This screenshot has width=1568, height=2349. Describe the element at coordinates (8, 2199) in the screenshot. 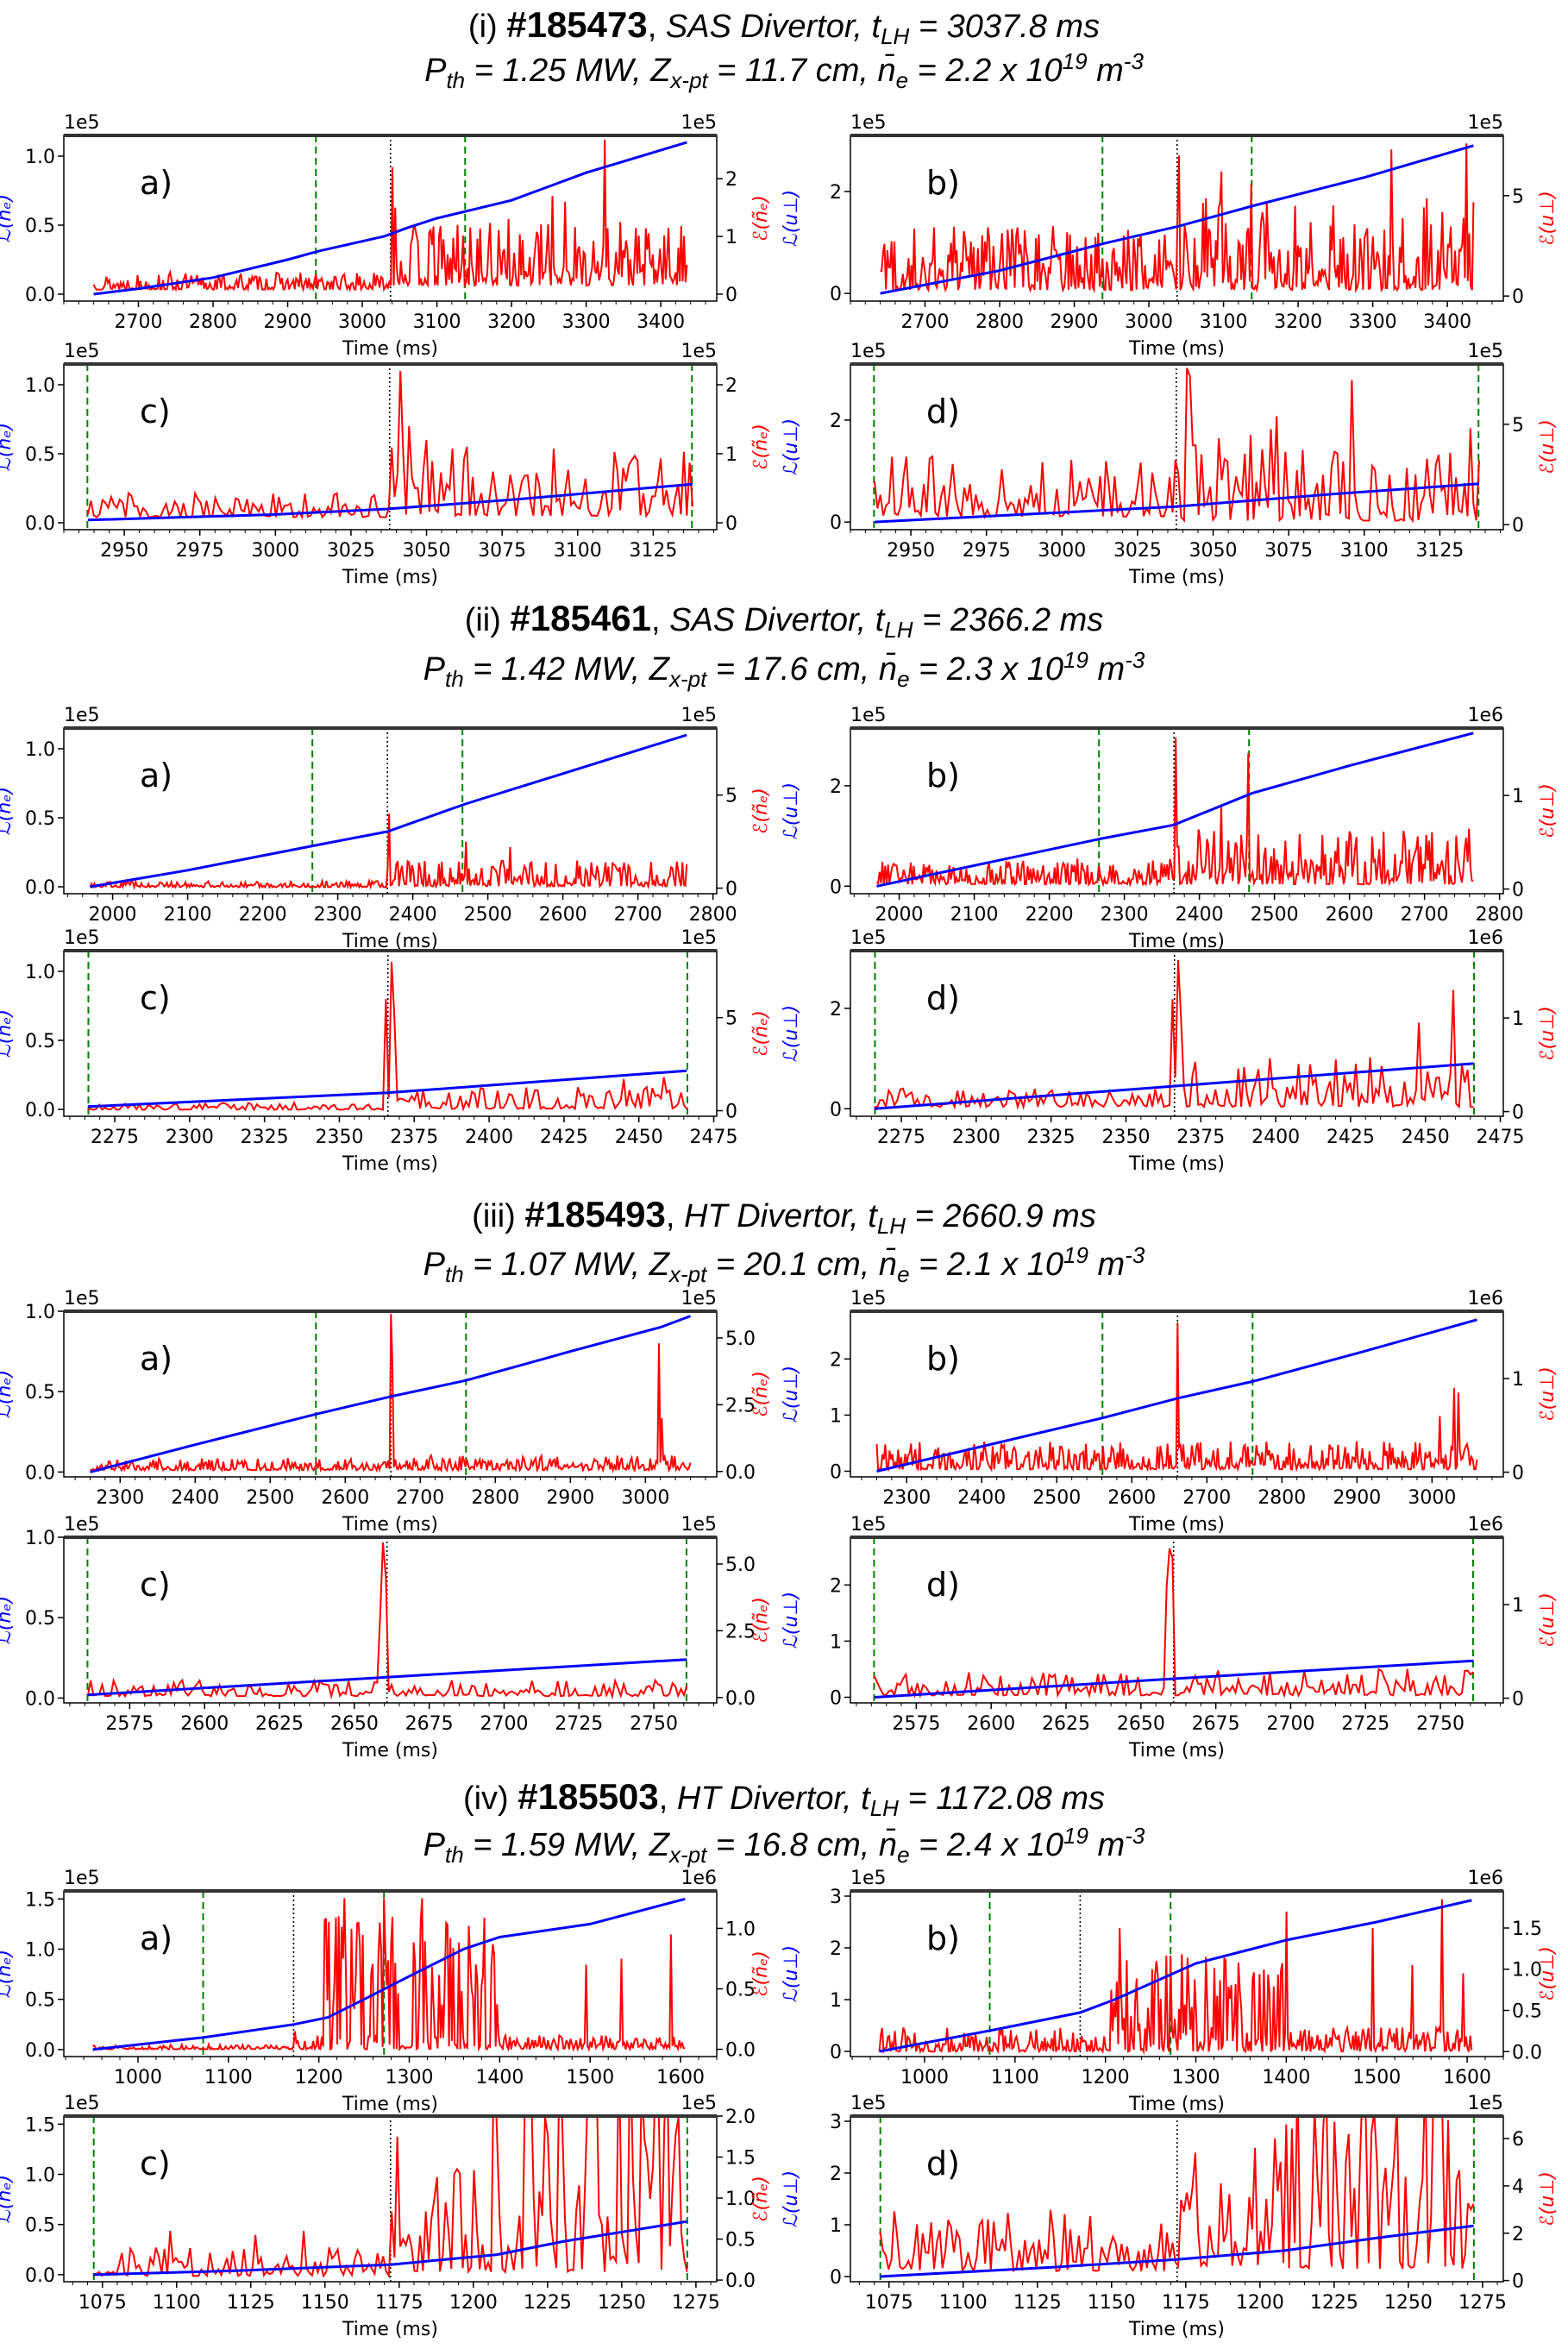

I see `left-y-axis-label: ℒ(ñₑ)` at that location.